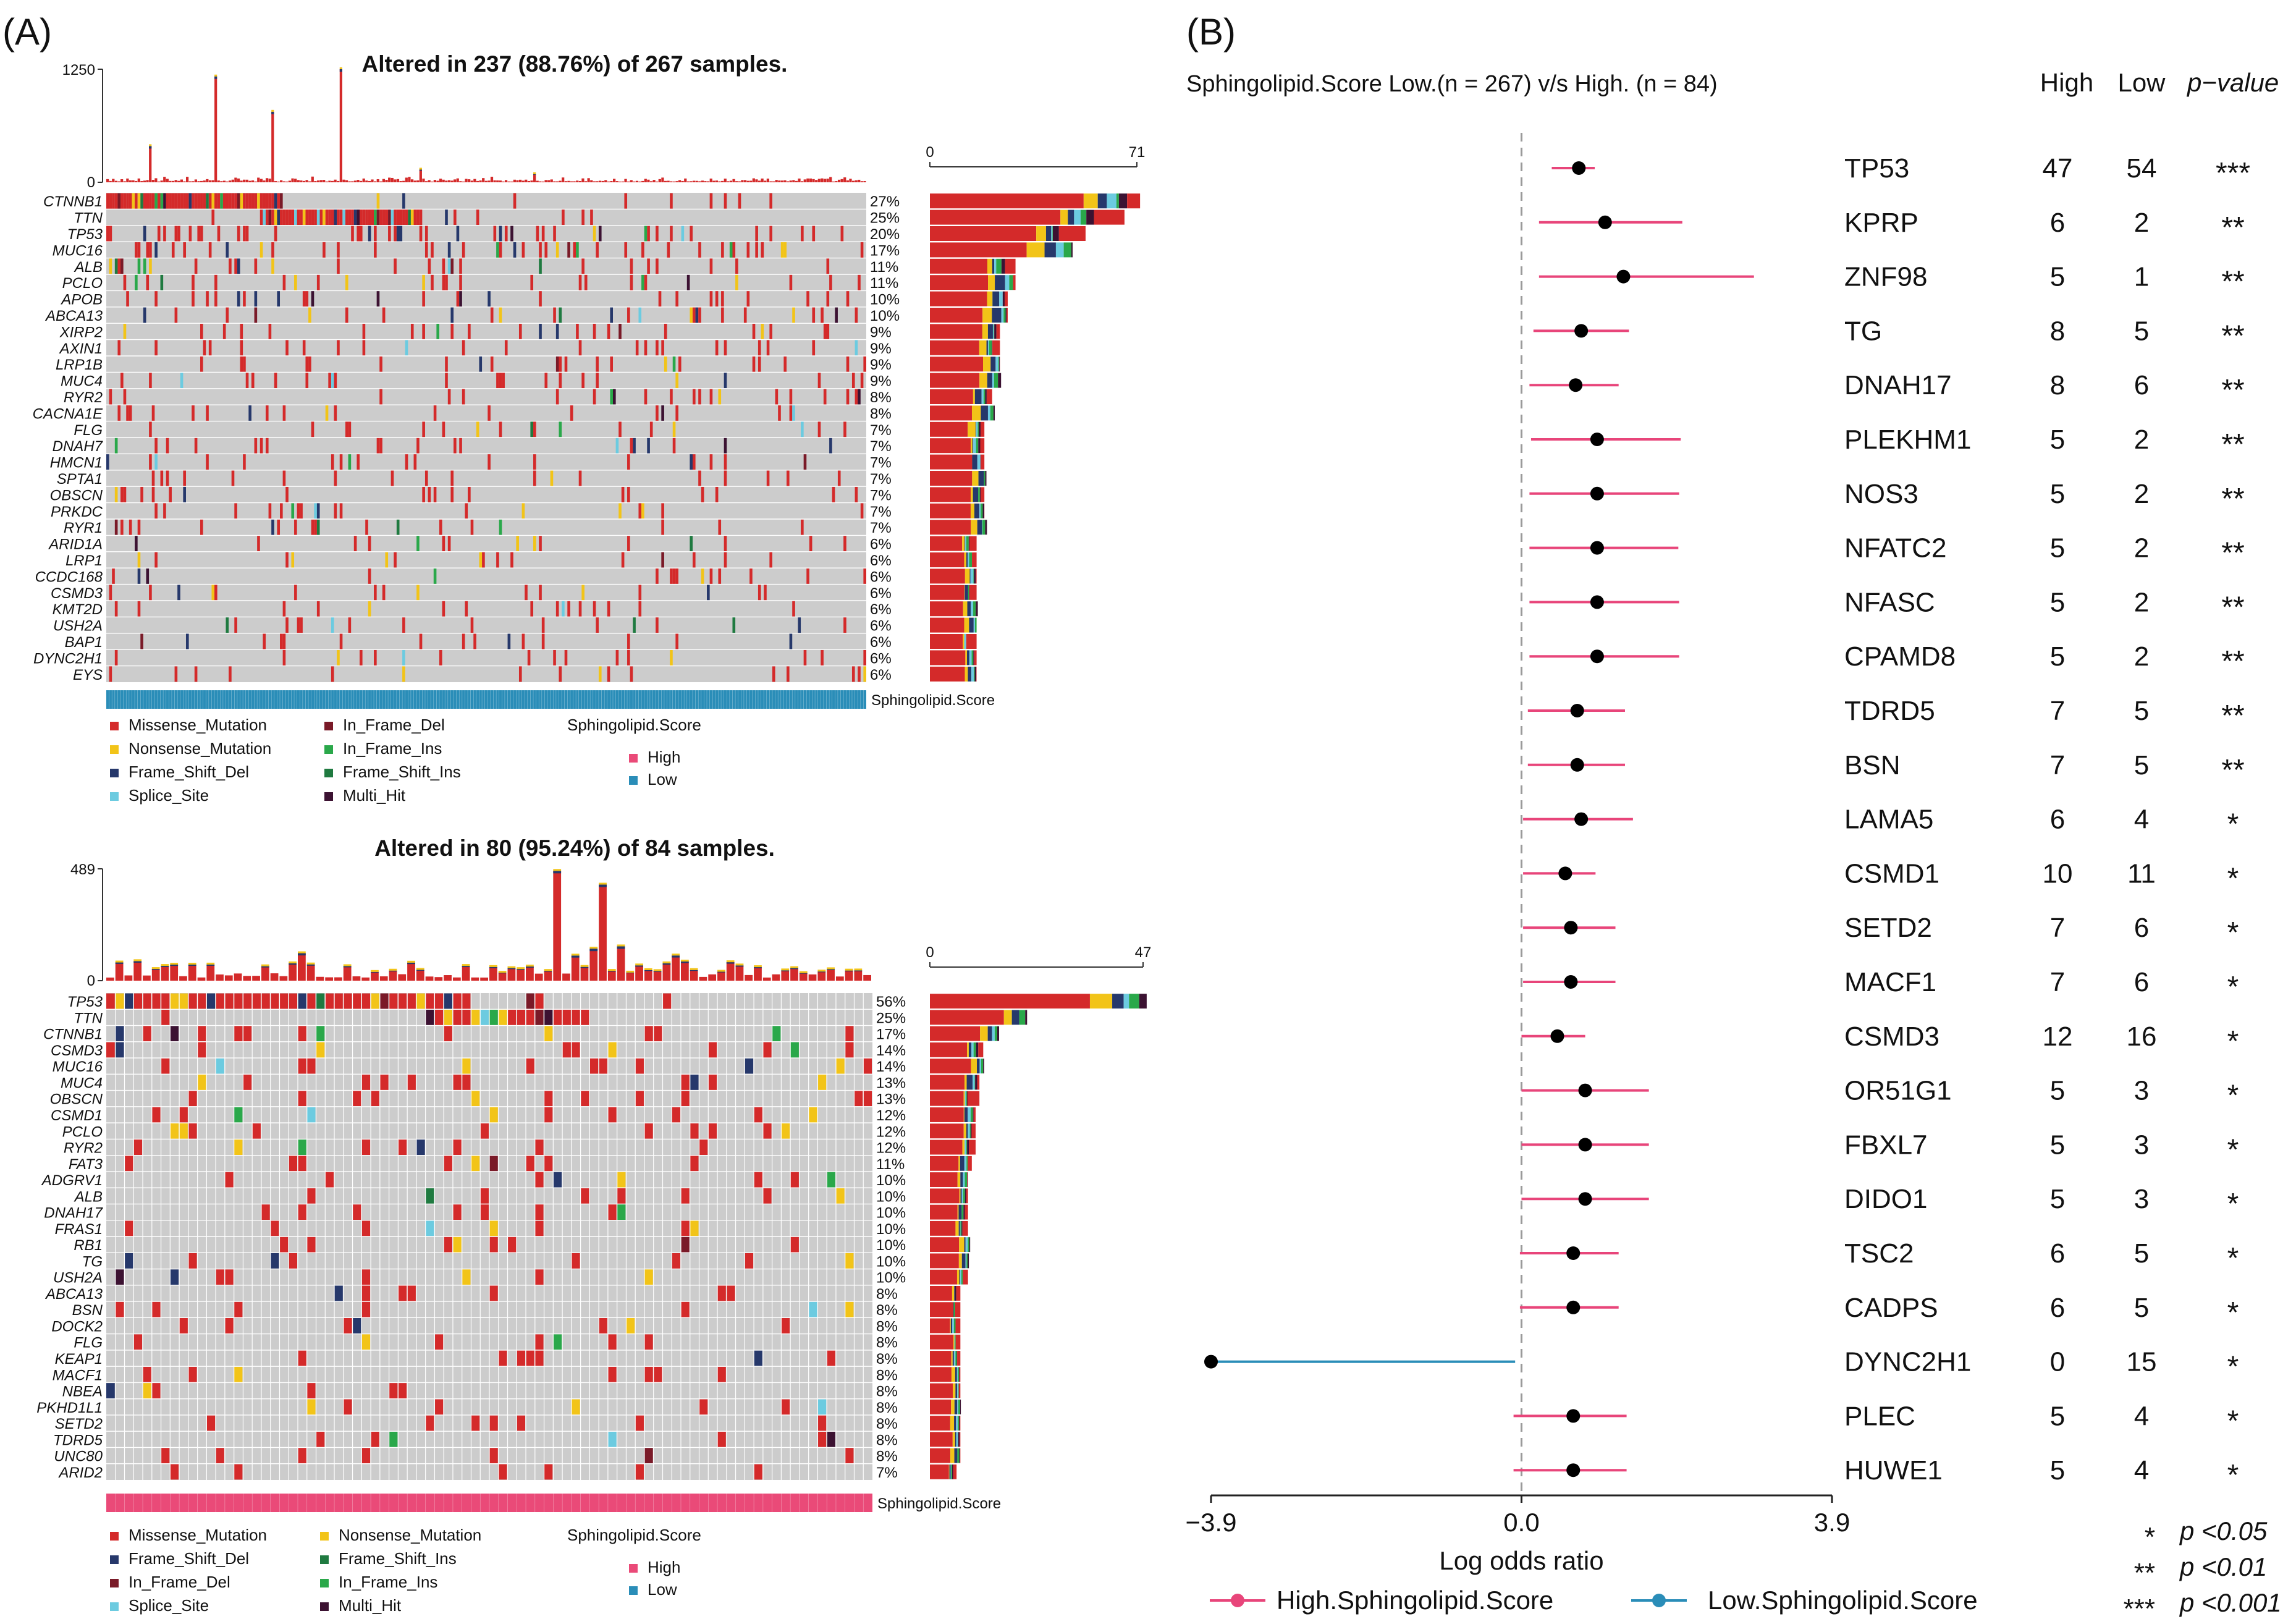  Describe the element at coordinates (633, 1591) in the screenshot. I see `legend-score-swatch` at that location.